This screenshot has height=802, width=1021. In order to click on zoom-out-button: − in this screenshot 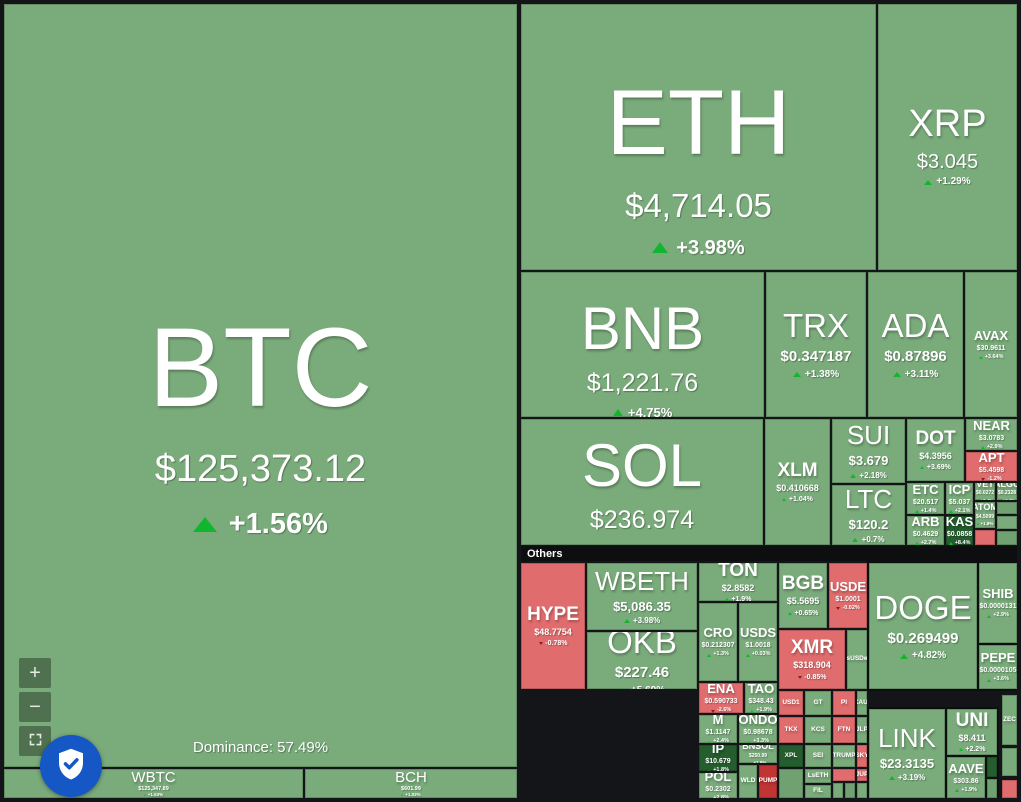, I will do `click(35, 707)`.